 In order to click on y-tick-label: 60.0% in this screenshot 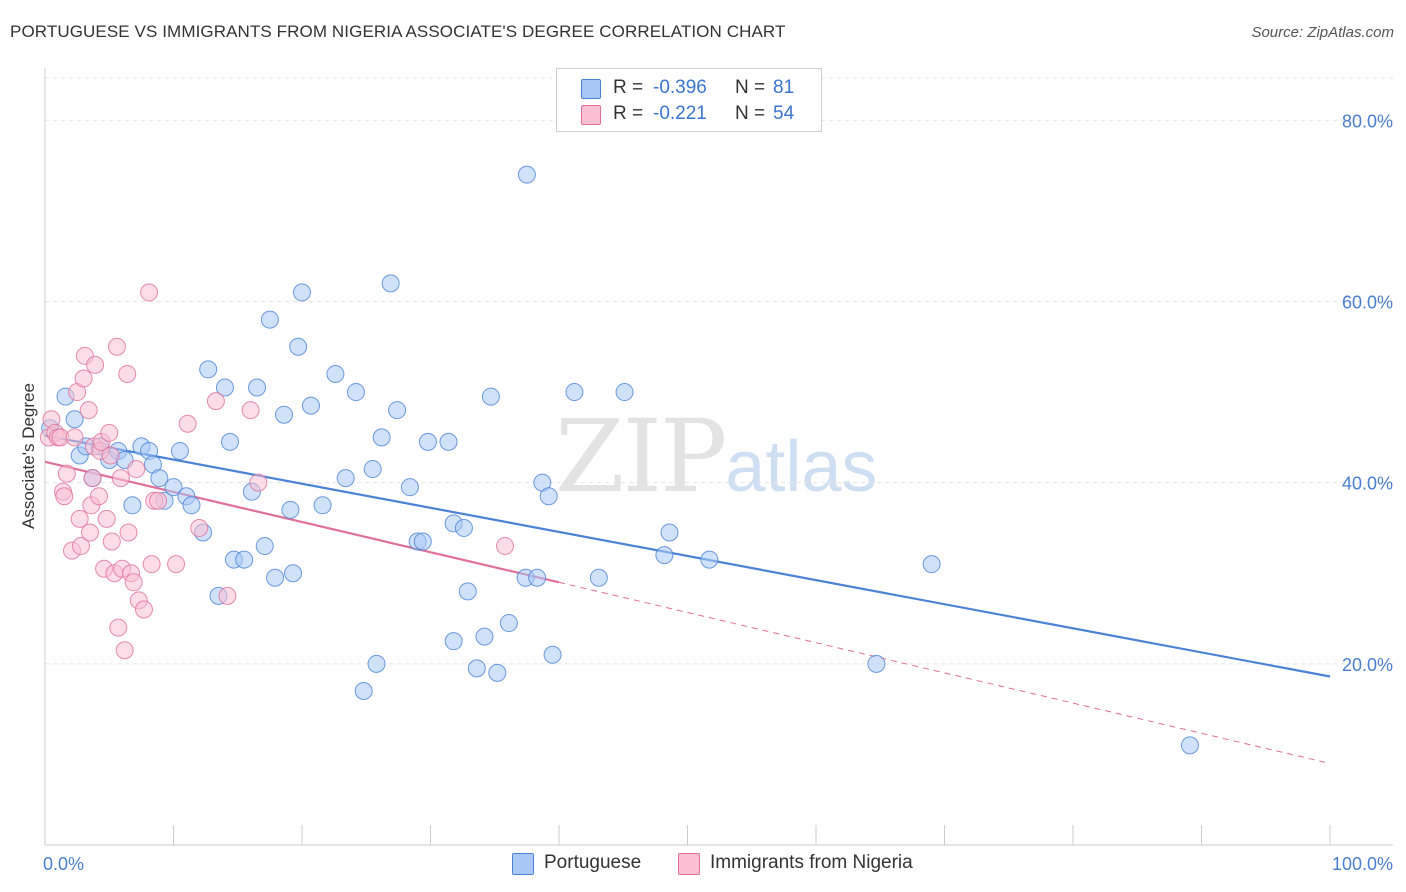, I will do `click(1367, 302)`.